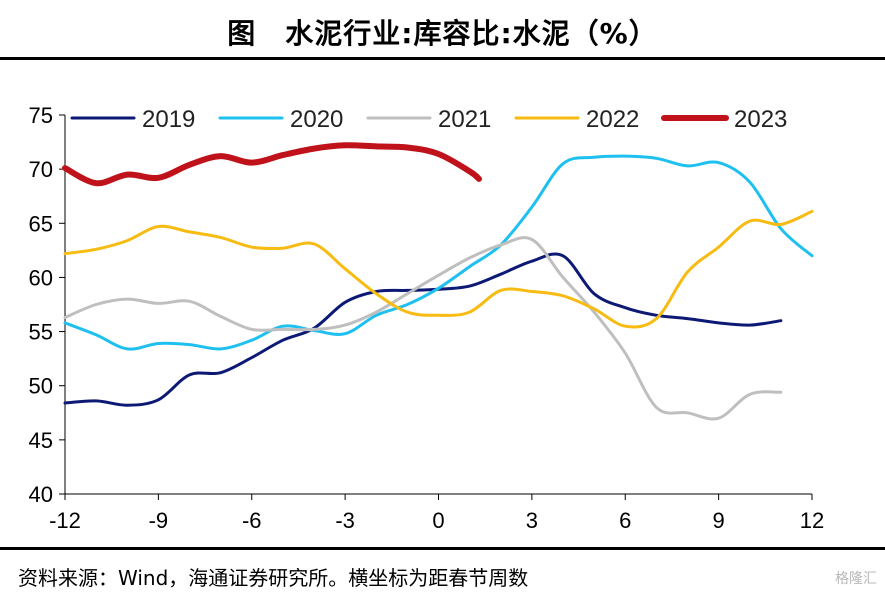 This screenshot has width=885, height=599. I want to click on x-tick-label: -9, so click(159, 520).